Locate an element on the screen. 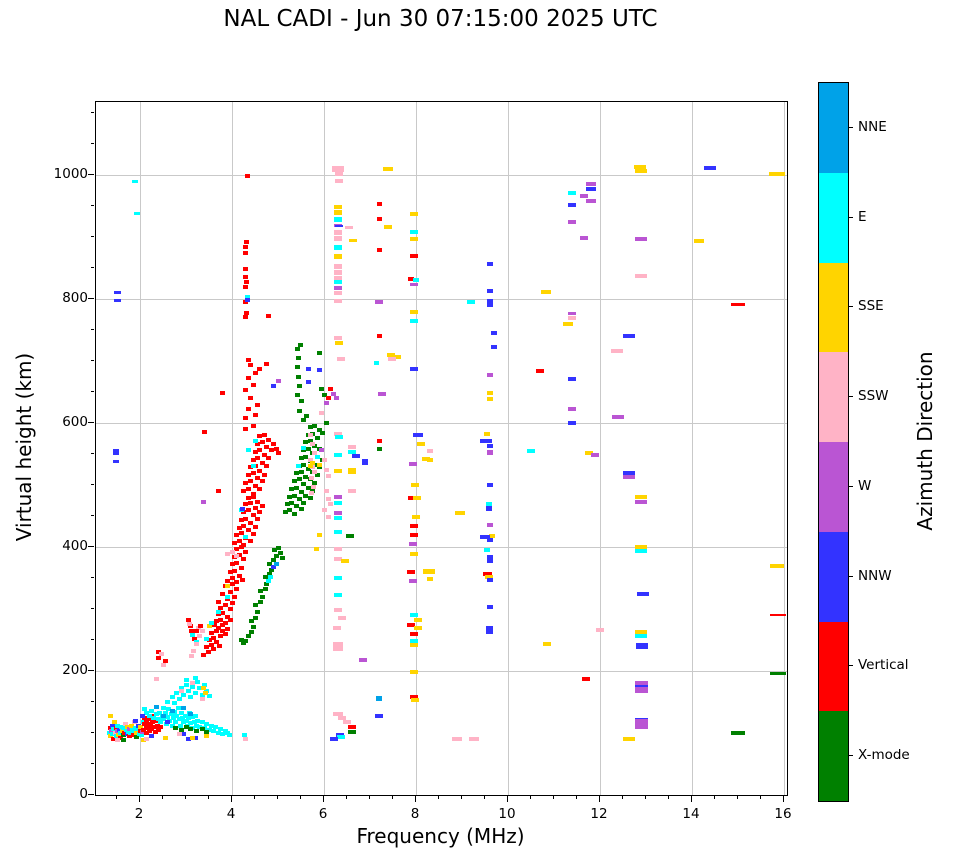 The width and height of the screenshot is (958, 857). y-major-tick is located at coordinates (91, 671).